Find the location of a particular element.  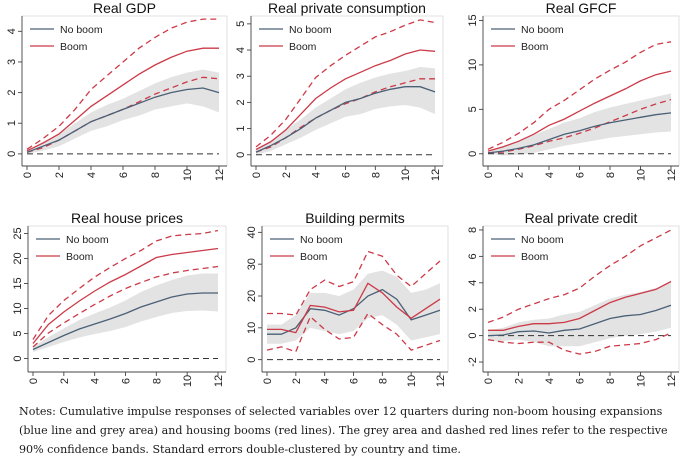

y-tick-label: -2 is located at coordinates (473, 362).